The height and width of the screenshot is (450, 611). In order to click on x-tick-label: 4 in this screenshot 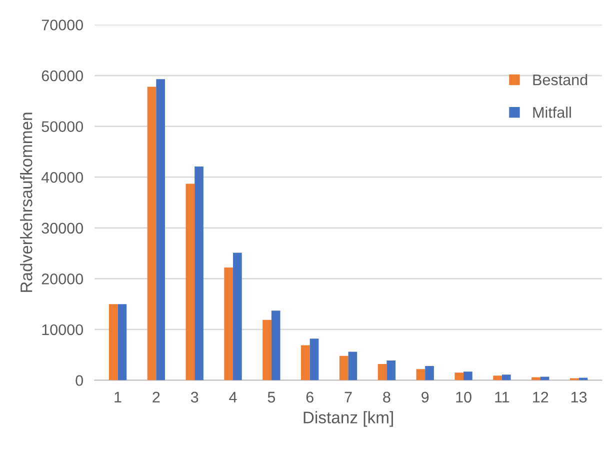, I will do `click(233, 397)`.